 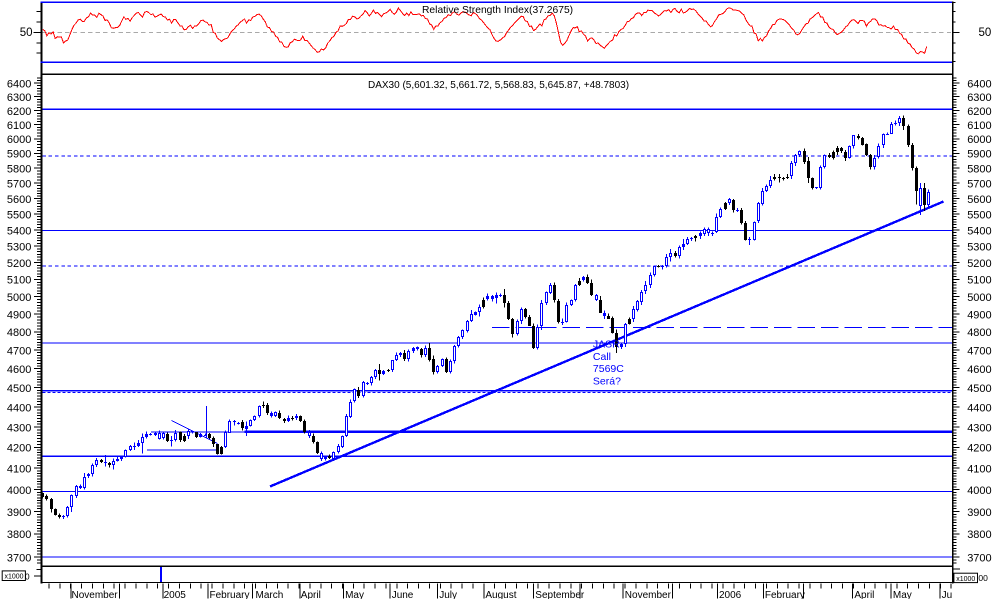 What do you see at coordinates (730, 594) in the screenshot?
I see `svg-text: 2006` at bounding box center [730, 594].